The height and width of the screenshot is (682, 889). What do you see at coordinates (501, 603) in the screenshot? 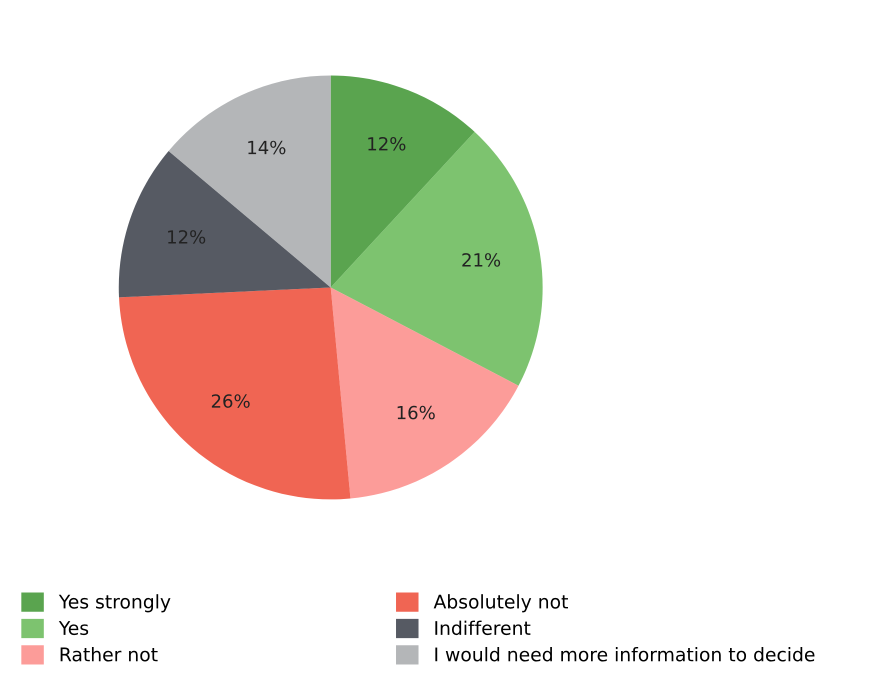
I see `legend-label: Absolutely not` at bounding box center [501, 603].